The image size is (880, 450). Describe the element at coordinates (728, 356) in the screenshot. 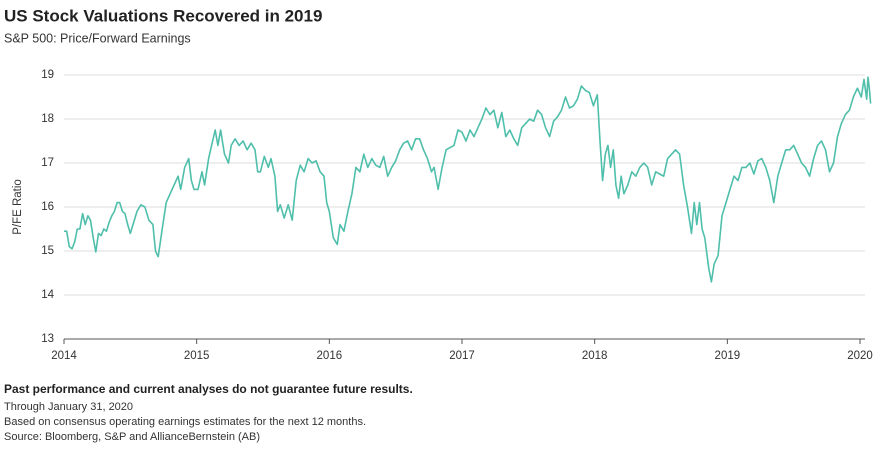

I see `x-tick-label: 2019` at that location.